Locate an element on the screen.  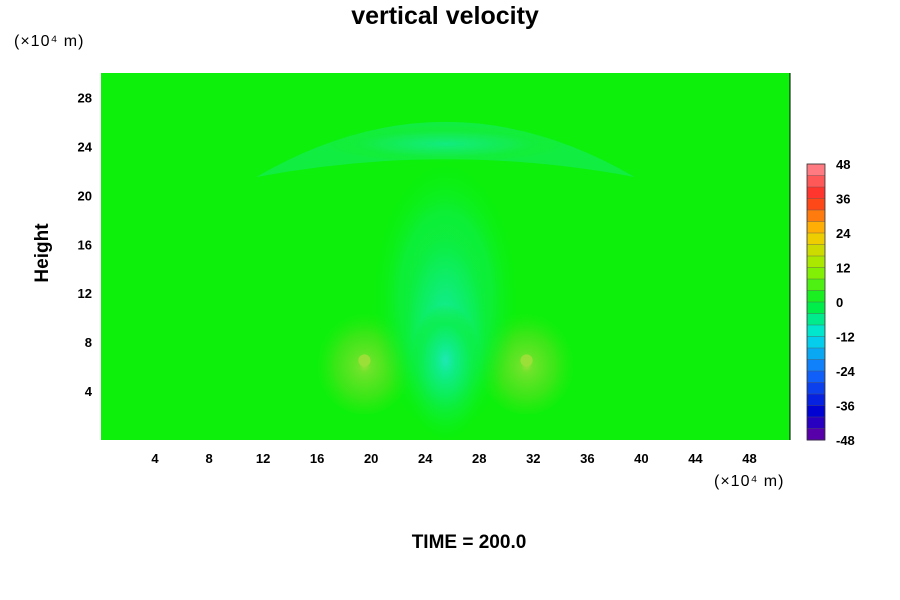
y-axis-unit: (×10⁴ m) is located at coordinates (49, 41).